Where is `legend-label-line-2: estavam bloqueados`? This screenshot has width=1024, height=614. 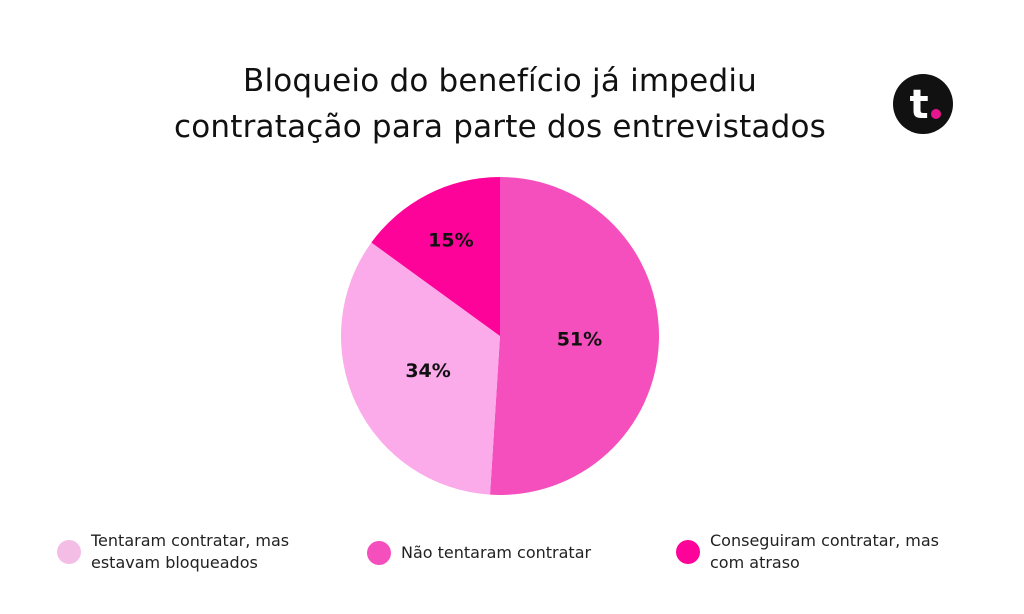
legend-label-line-2: estavam bloqueados is located at coordinates (174, 562).